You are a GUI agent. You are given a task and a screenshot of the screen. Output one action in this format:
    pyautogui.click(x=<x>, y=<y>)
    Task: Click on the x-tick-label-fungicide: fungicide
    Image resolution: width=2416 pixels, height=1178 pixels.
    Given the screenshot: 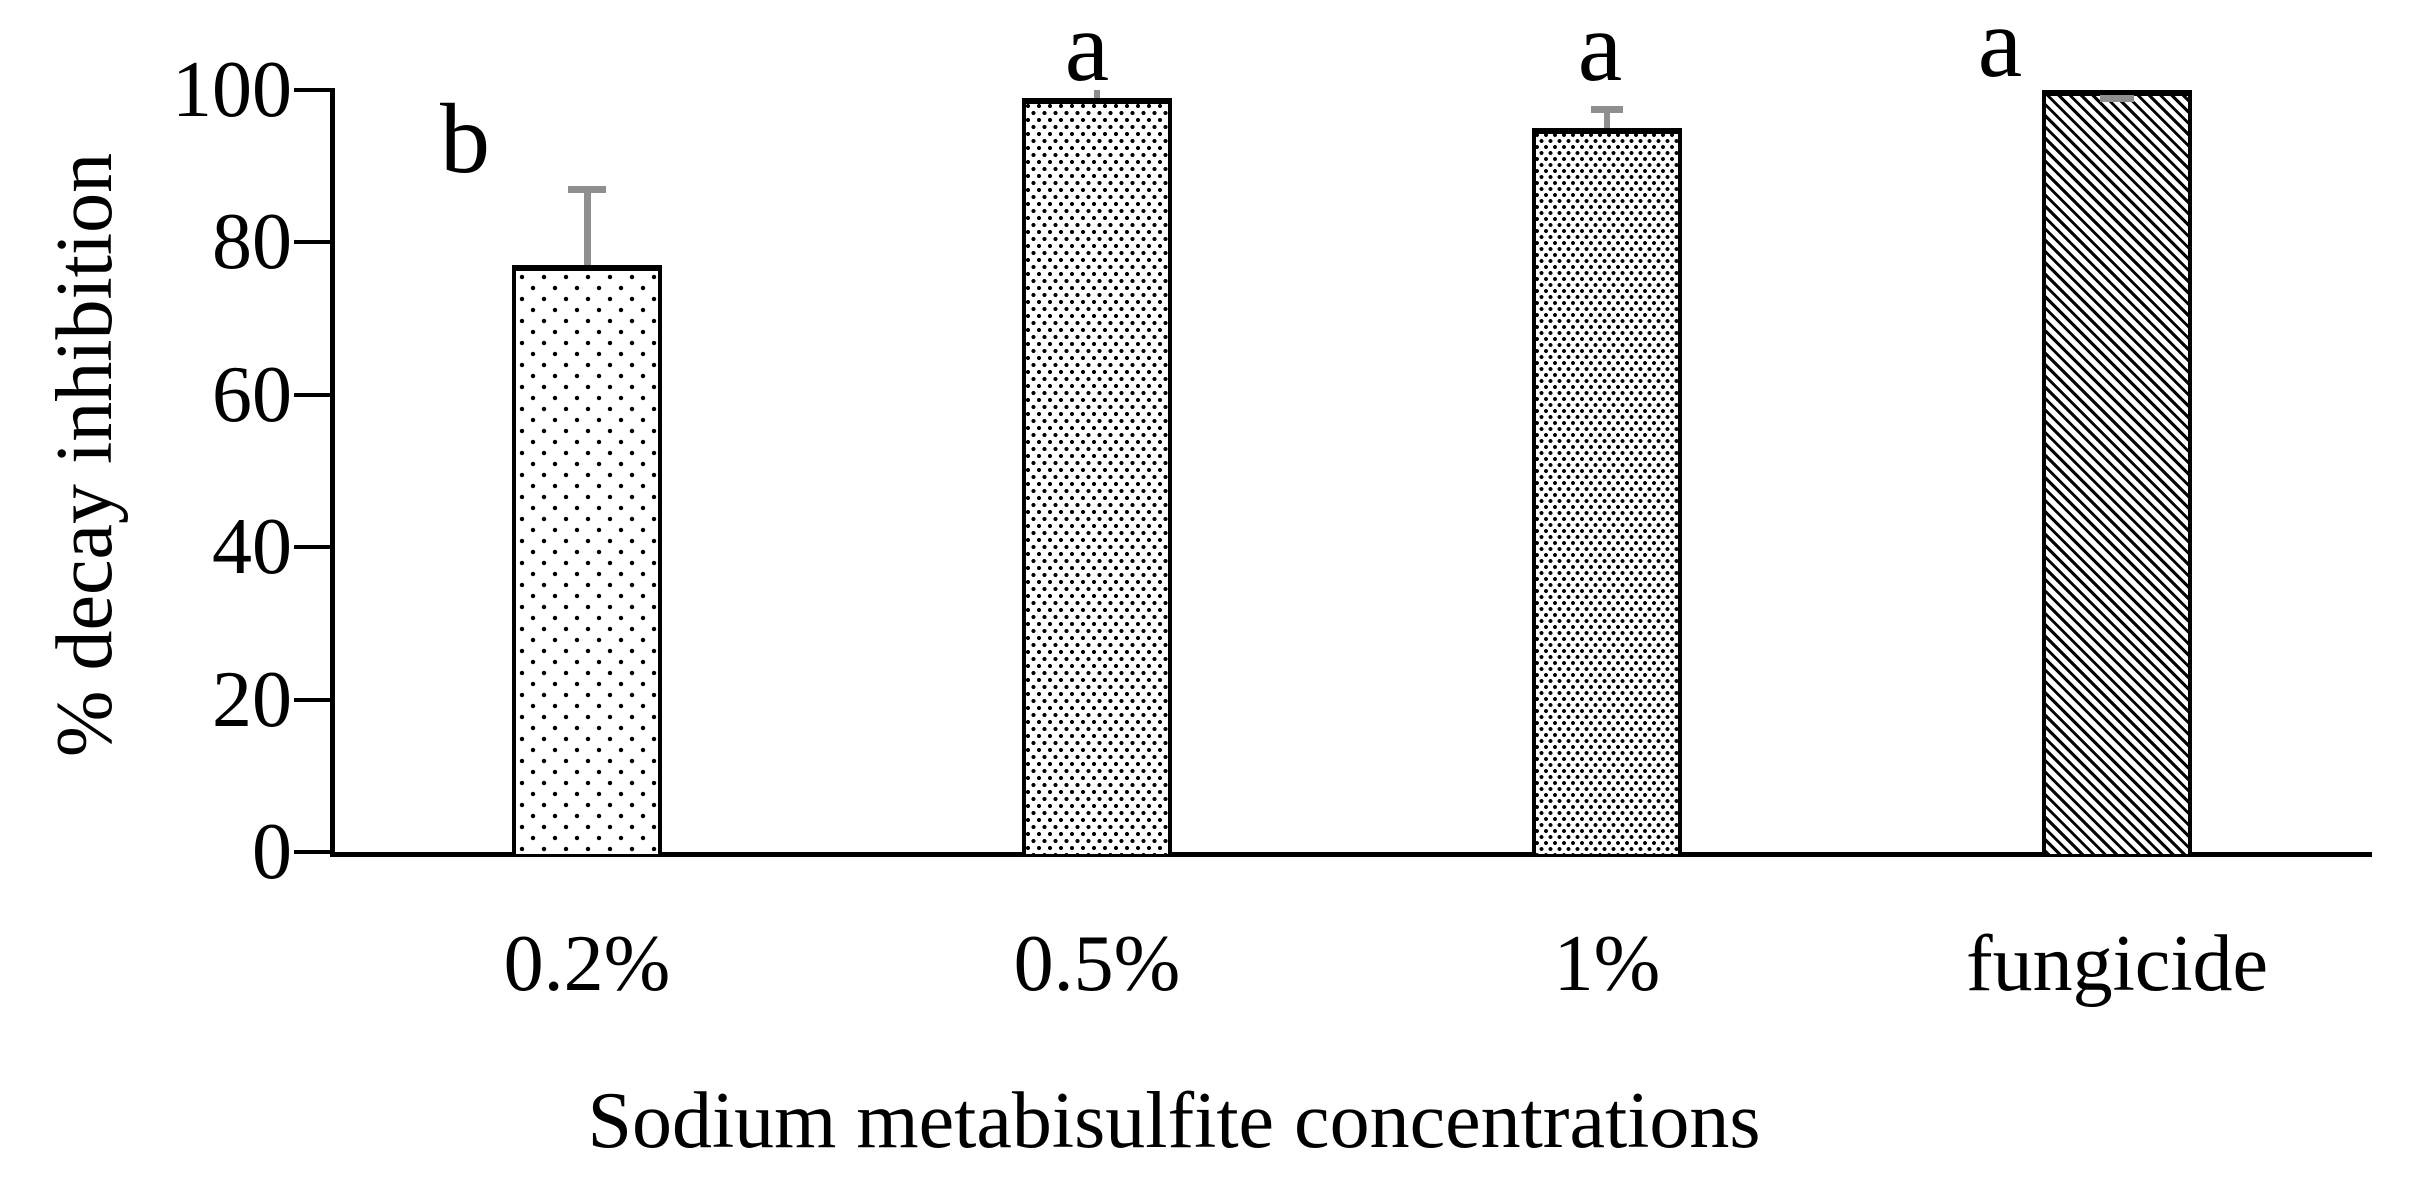 What is the action you would take?
    pyautogui.click(x=2117, y=964)
    